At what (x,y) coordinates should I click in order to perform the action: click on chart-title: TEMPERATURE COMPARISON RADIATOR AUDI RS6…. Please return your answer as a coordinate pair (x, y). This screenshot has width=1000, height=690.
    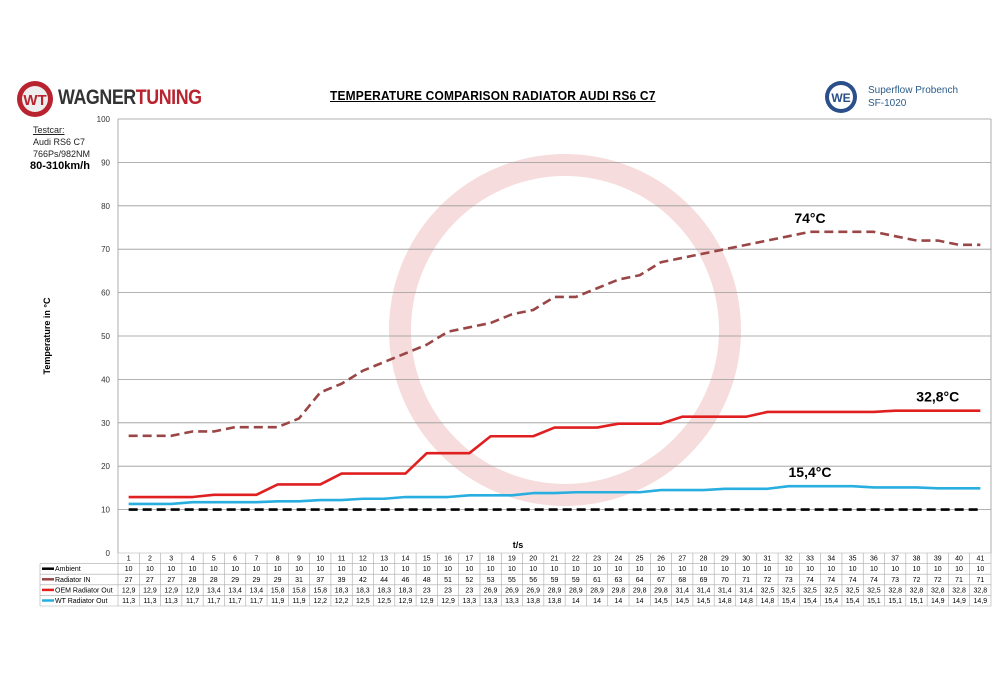
    Looking at the image, I should click on (493, 95).